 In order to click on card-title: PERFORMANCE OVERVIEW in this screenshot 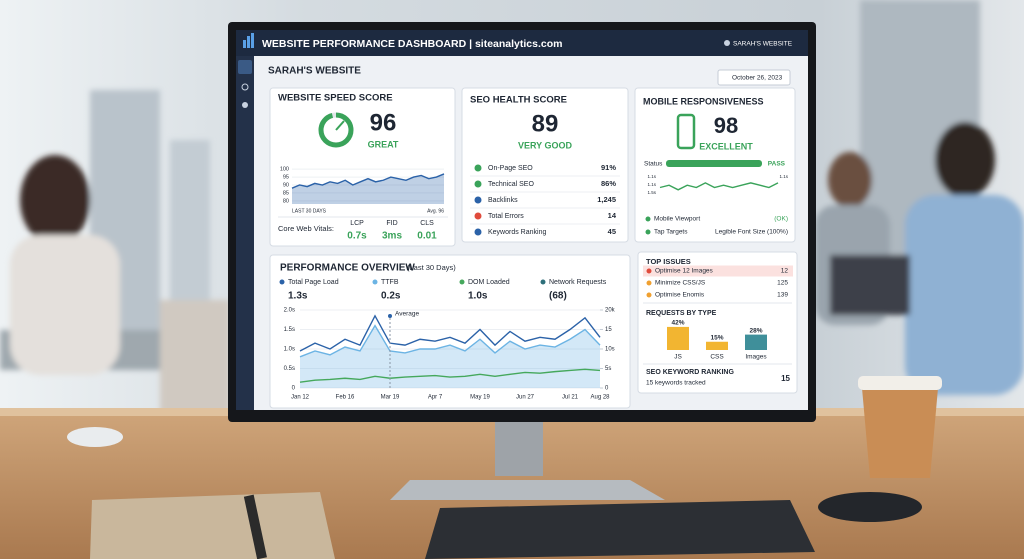, I will do `click(347, 268)`.